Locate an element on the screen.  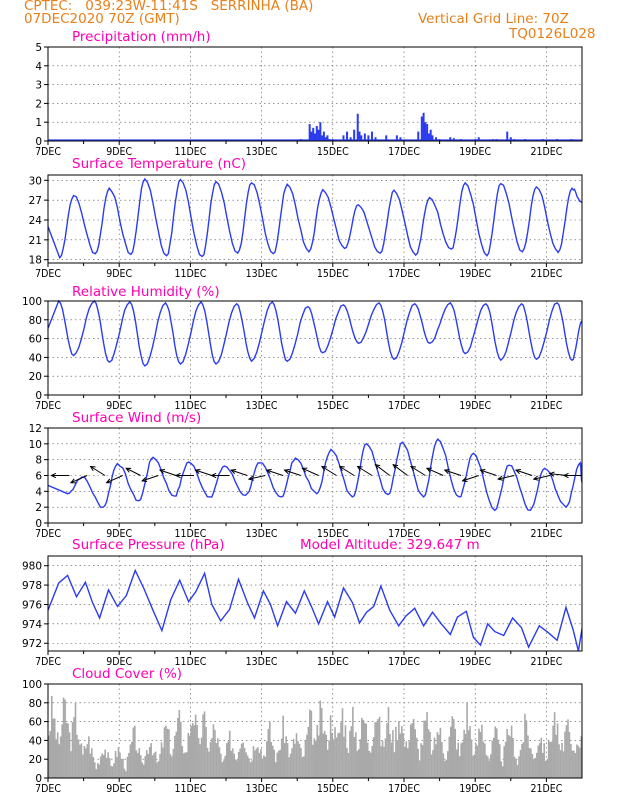
x-tick-label: 7DEC is located at coordinates (48, 662).